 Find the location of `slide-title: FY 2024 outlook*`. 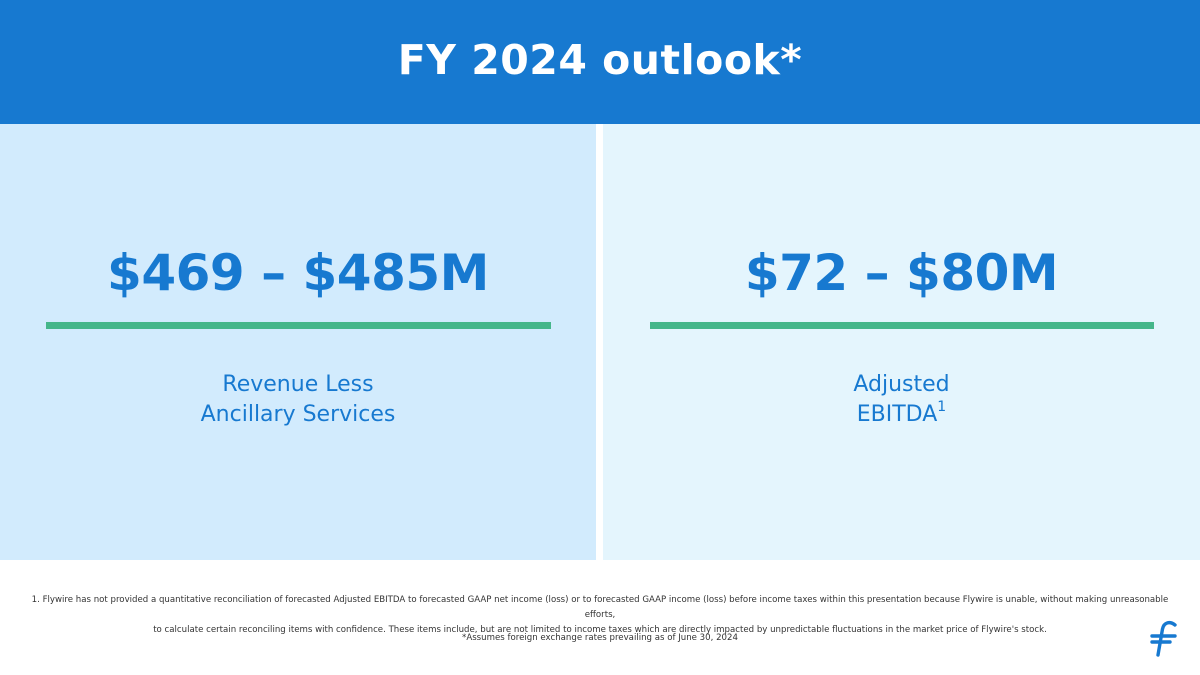

slide-title: FY 2024 outlook* is located at coordinates (600, 60).